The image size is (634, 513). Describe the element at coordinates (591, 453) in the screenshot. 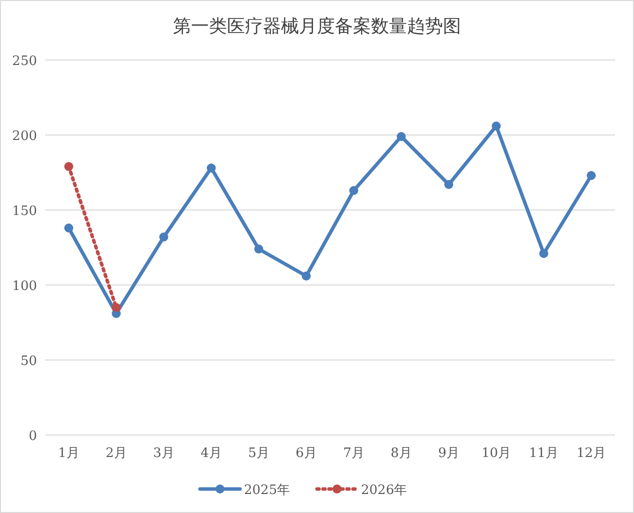

I see `x-tick-label: 12月` at that location.